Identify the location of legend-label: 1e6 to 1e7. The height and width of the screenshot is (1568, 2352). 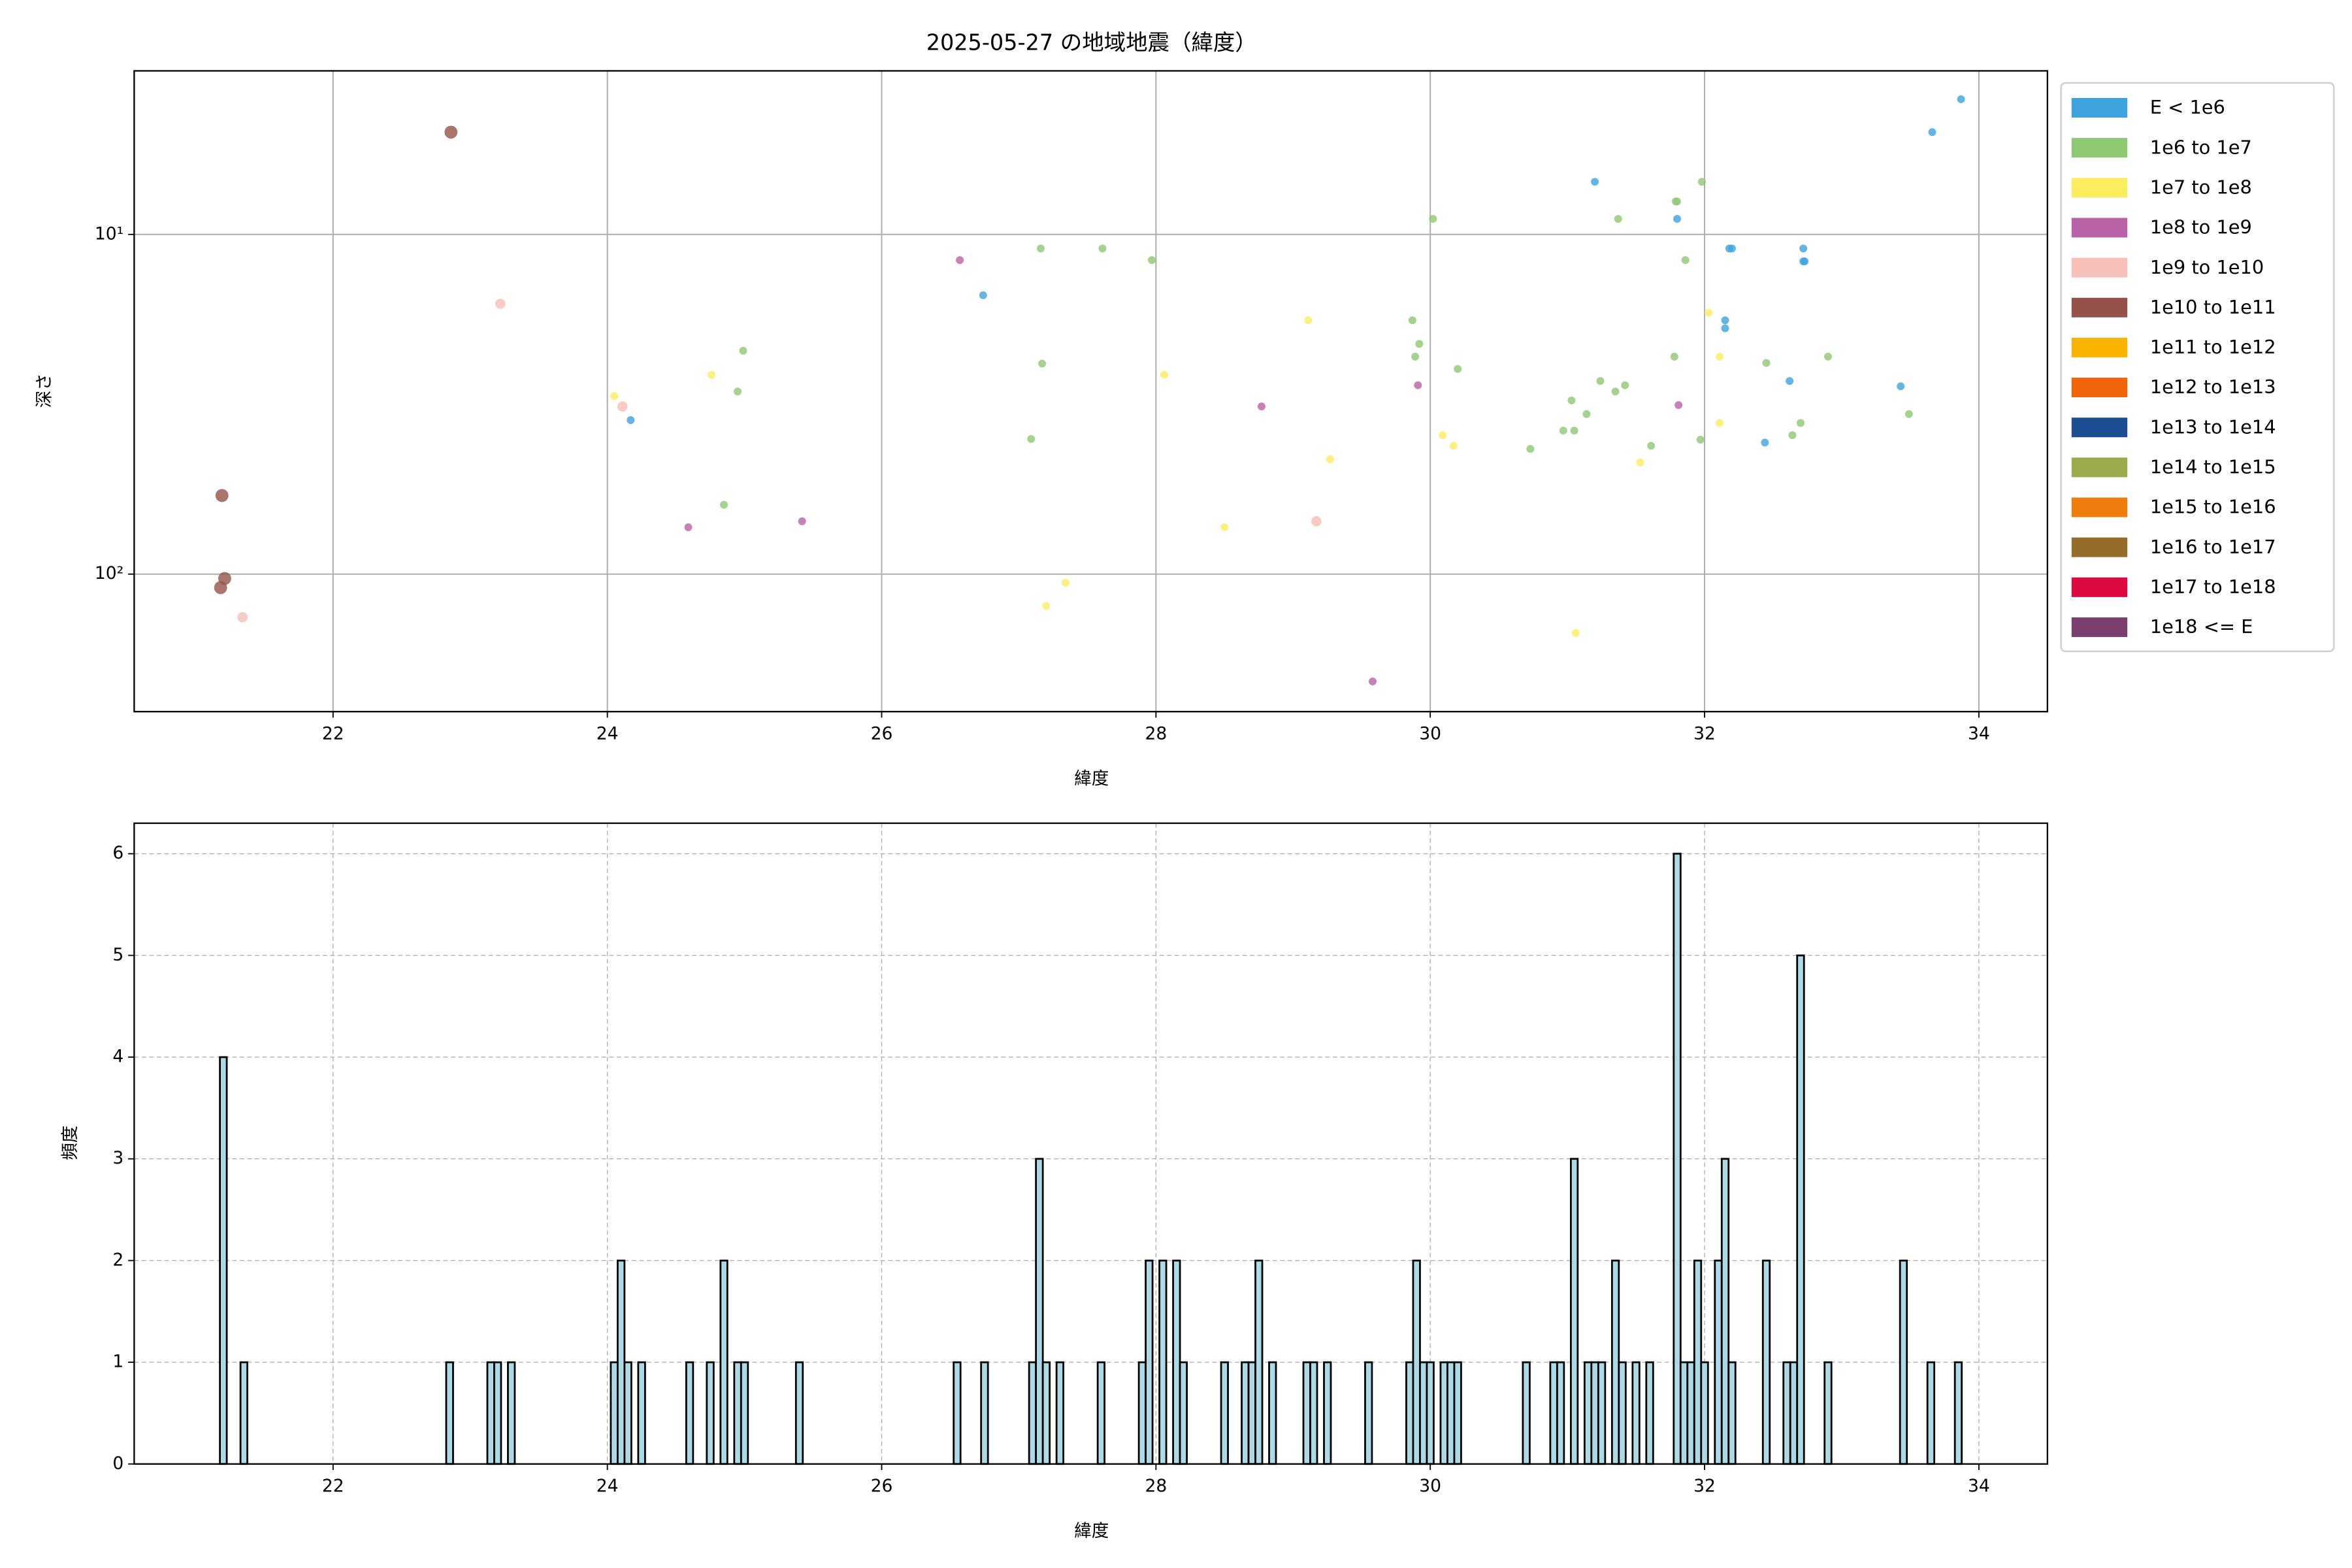
(2201, 147).